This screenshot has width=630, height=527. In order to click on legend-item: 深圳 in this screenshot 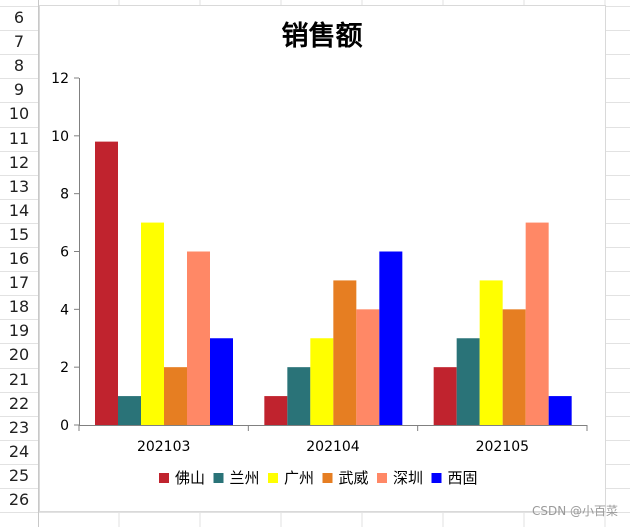, I will do `click(400, 478)`.